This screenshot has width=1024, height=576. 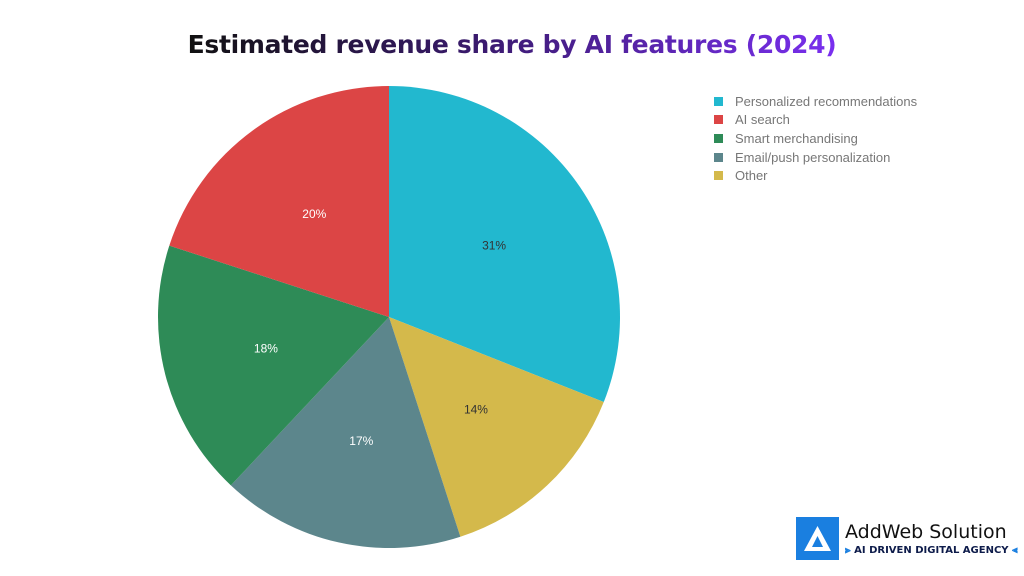 What do you see at coordinates (266, 349) in the screenshot?
I see `data-label: 18%` at bounding box center [266, 349].